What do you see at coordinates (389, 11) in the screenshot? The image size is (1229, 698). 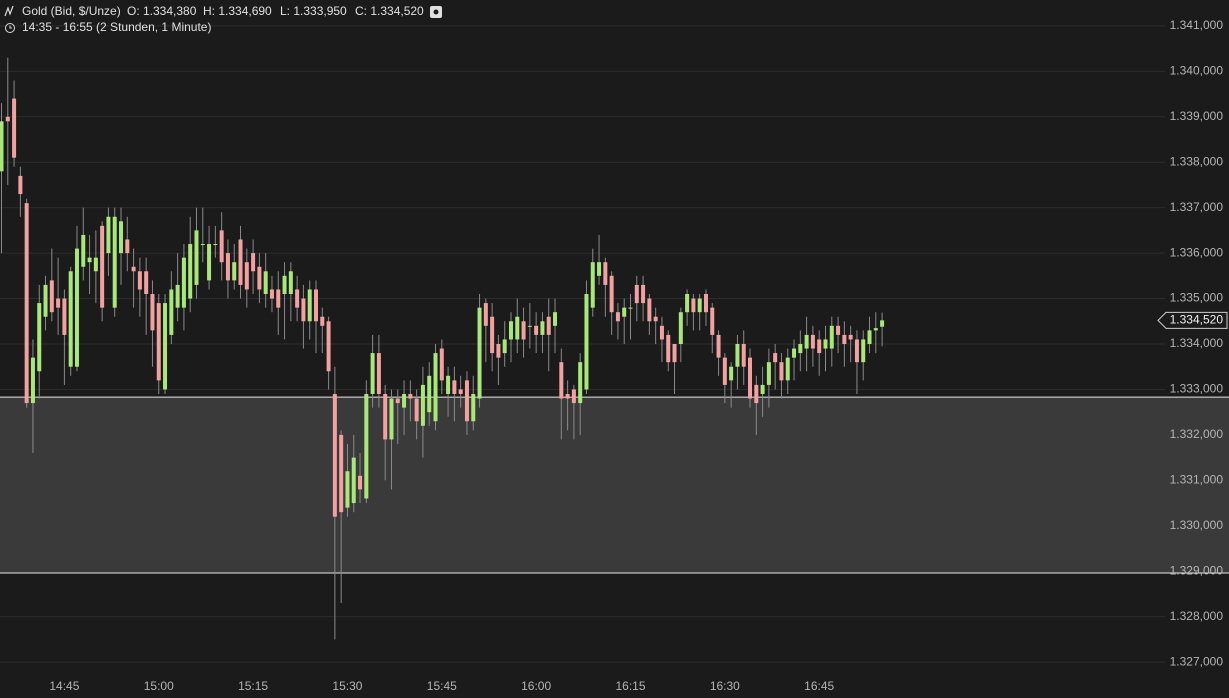 I see `close-stat: C: 1.334,520` at bounding box center [389, 11].